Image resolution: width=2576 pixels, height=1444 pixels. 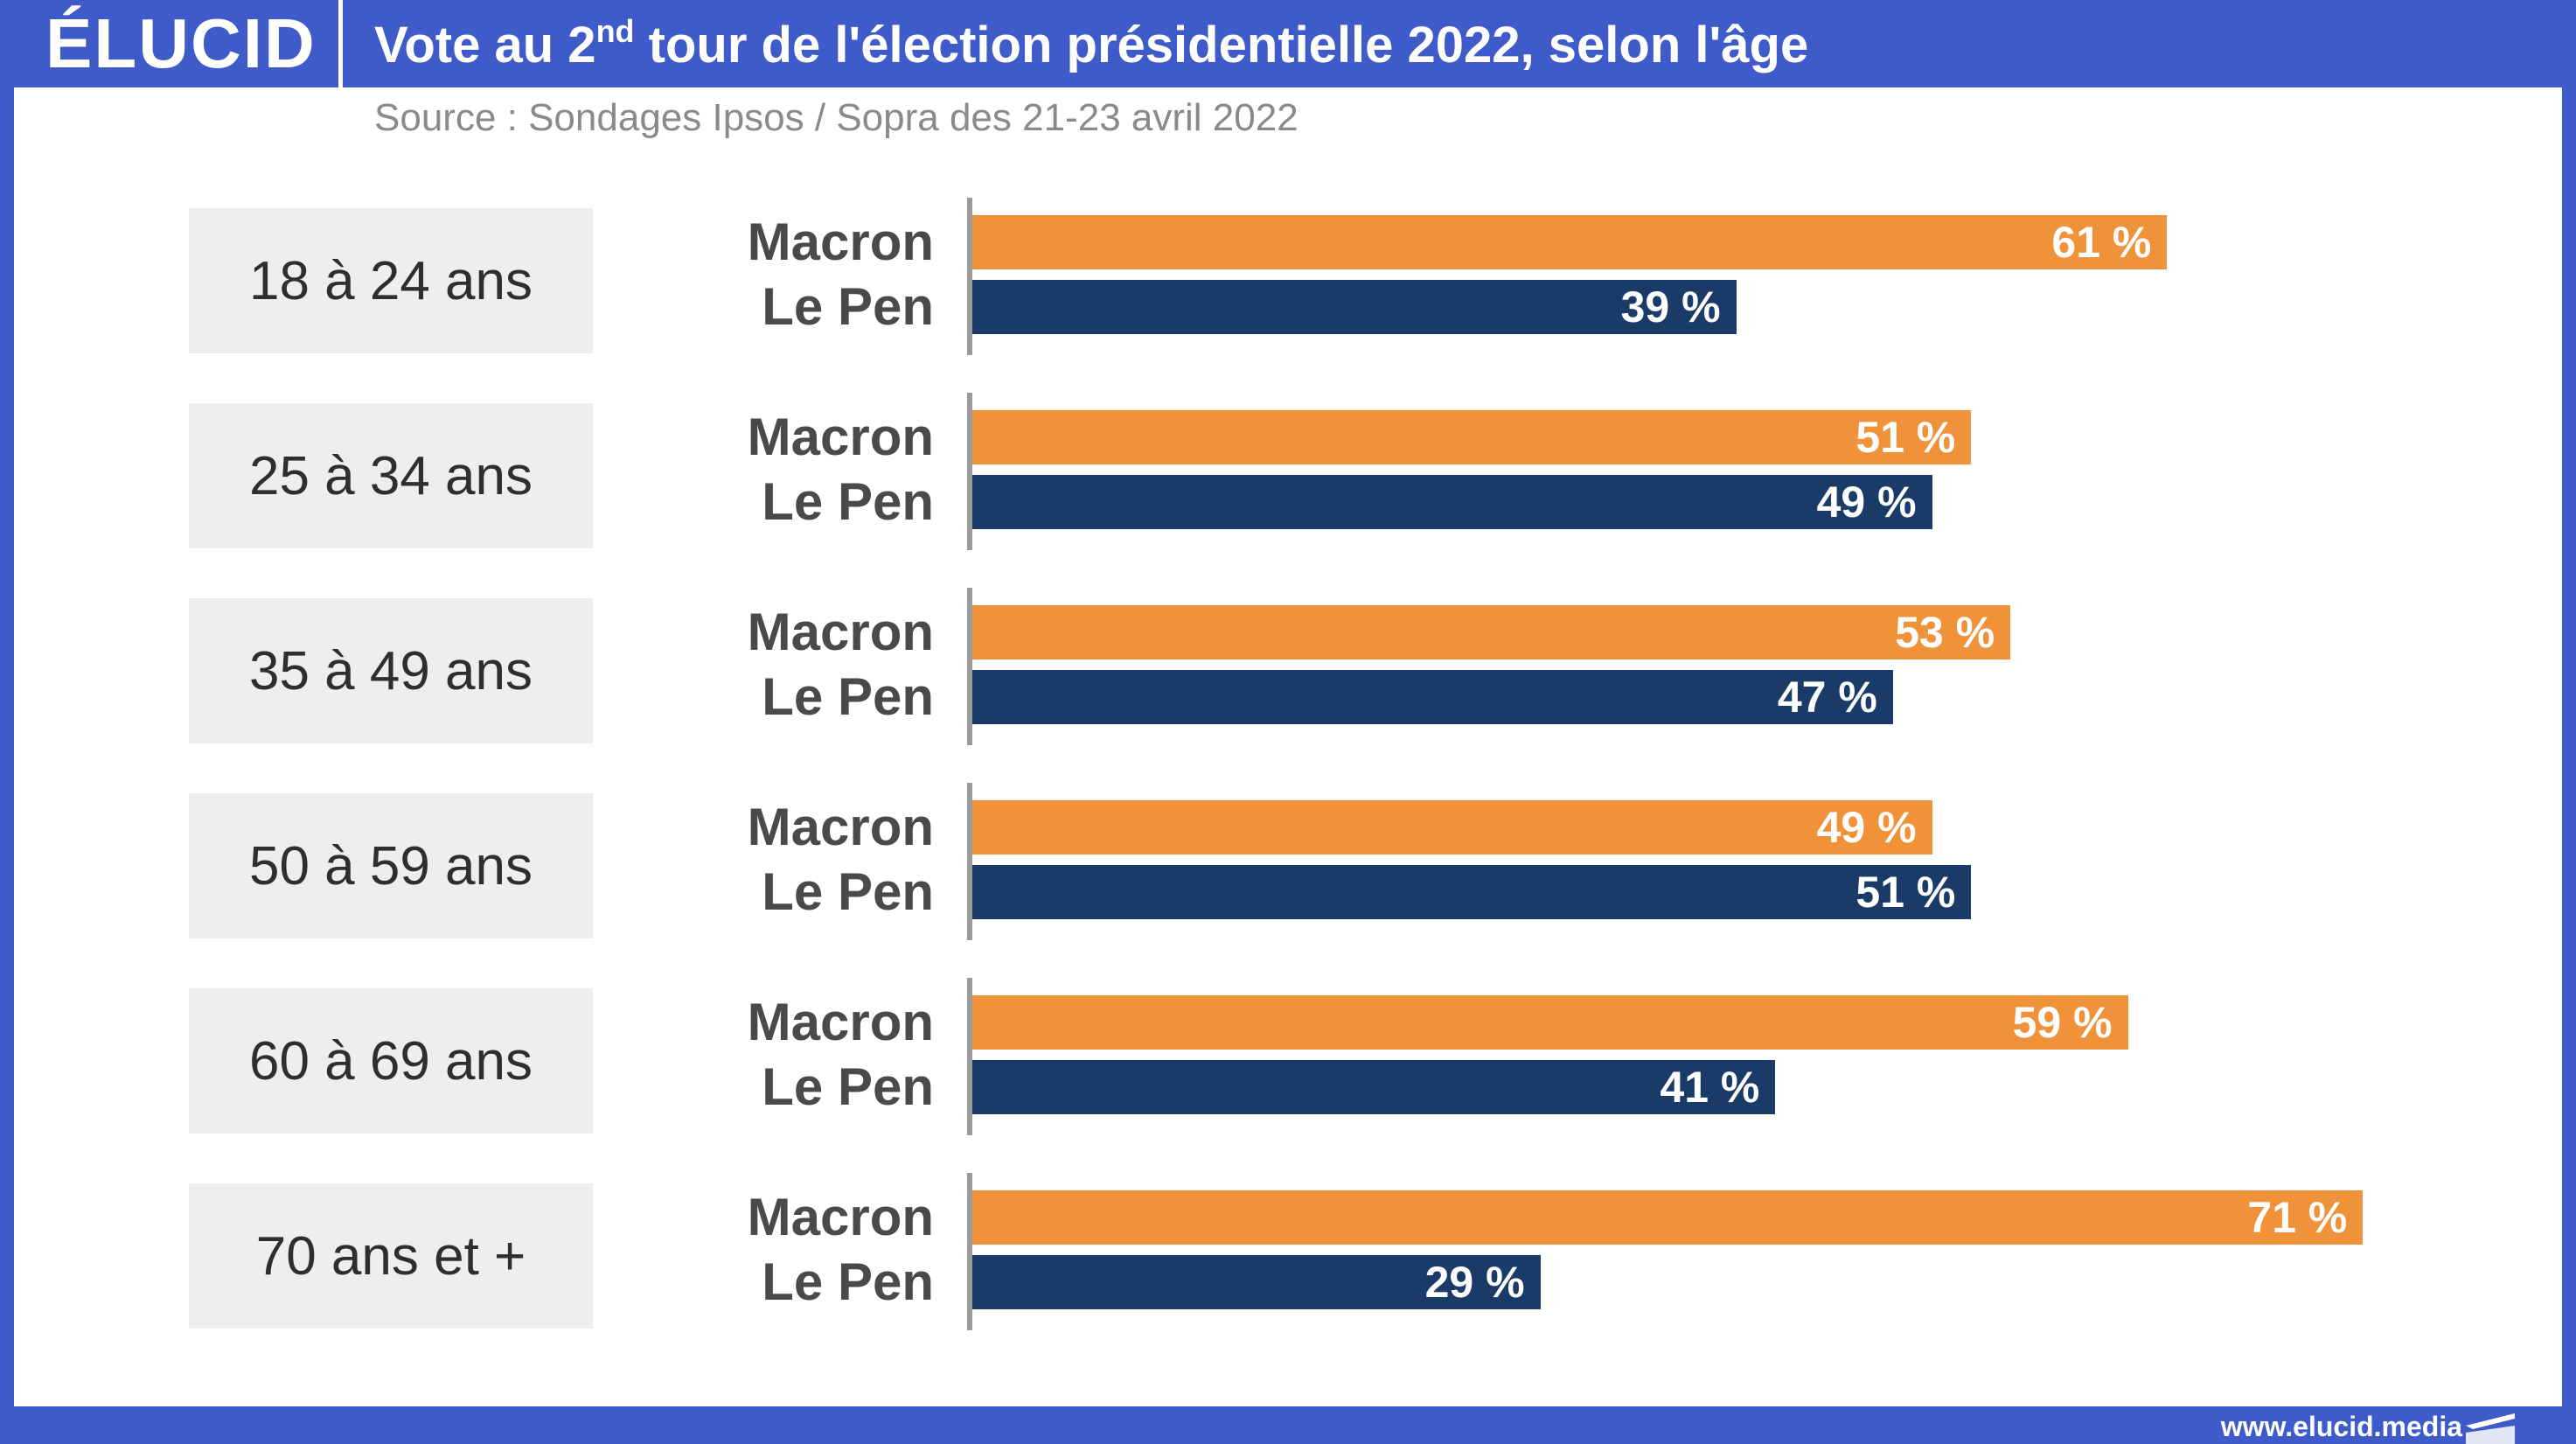 I want to click on bar-lepen: 39 %, so click(x=1354, y=307).